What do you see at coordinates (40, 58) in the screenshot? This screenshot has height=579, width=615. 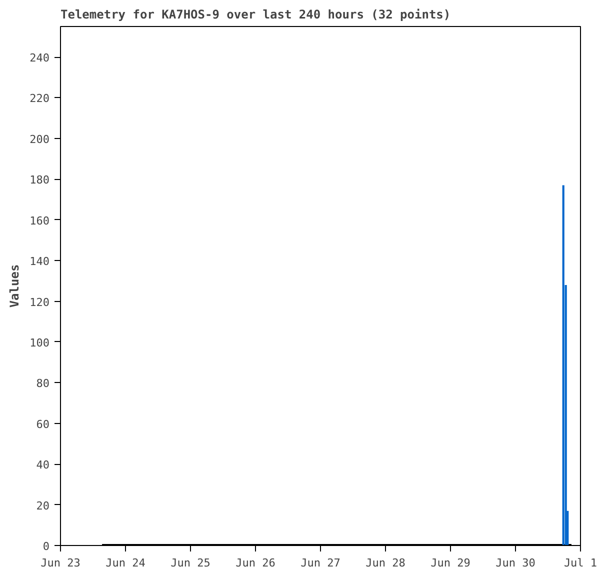 I see `y-tick-label: 240` at bounding box center [40, 58].